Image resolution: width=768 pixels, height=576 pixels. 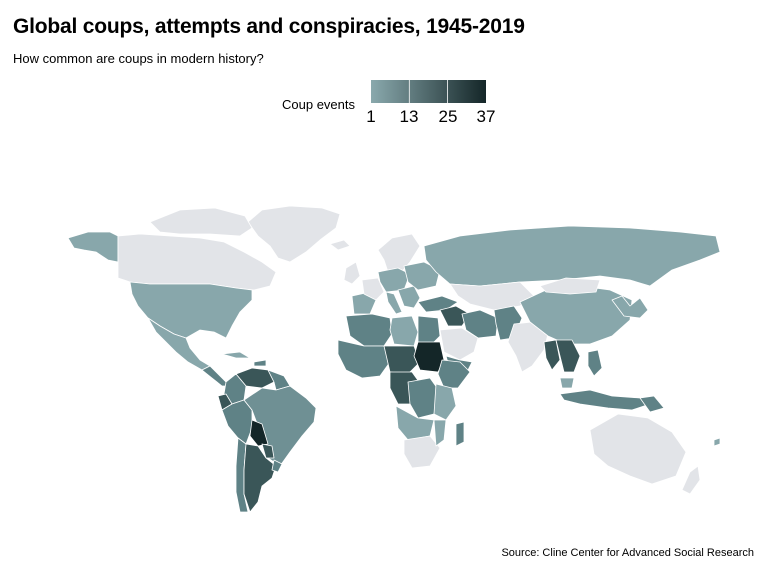 What do you see at coordinates (371, 116) in the screenshot?
I see `legend-tick-1: 1` at bounding box center [371, 116].